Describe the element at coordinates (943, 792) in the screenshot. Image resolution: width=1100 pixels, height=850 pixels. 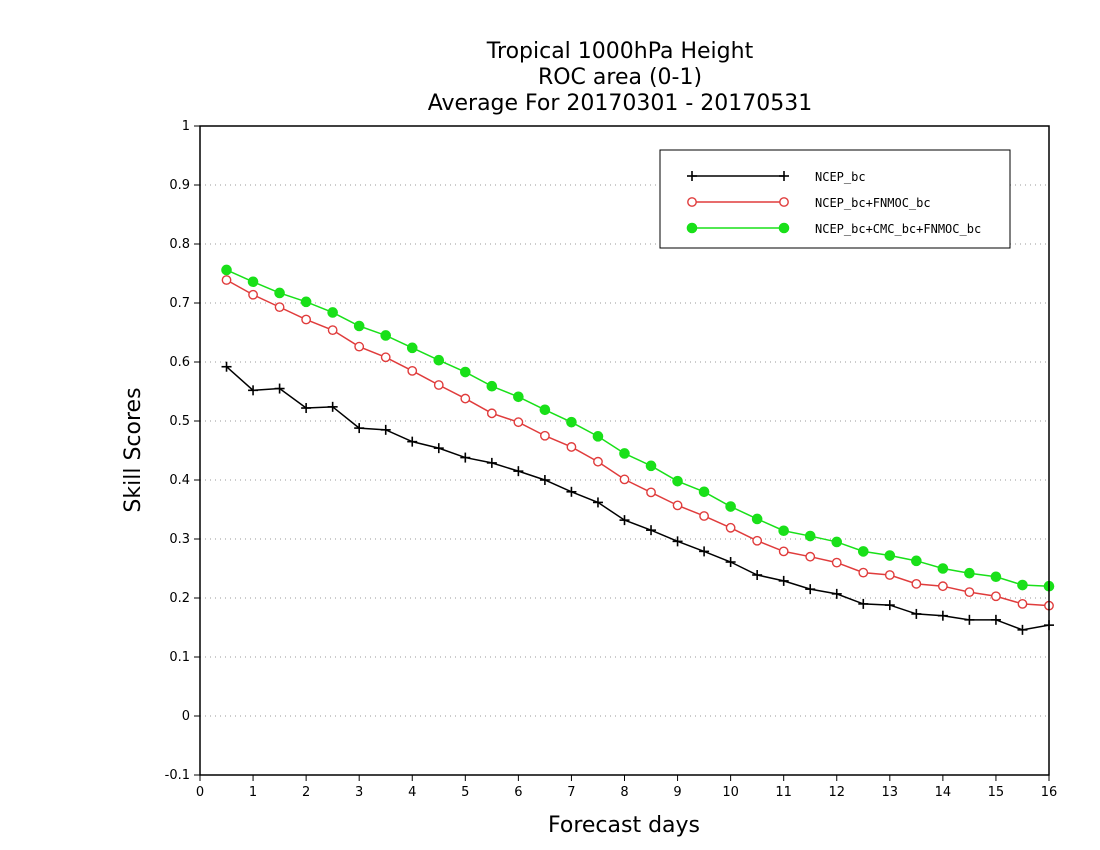
I see `x-tick-label: 14` at that location.